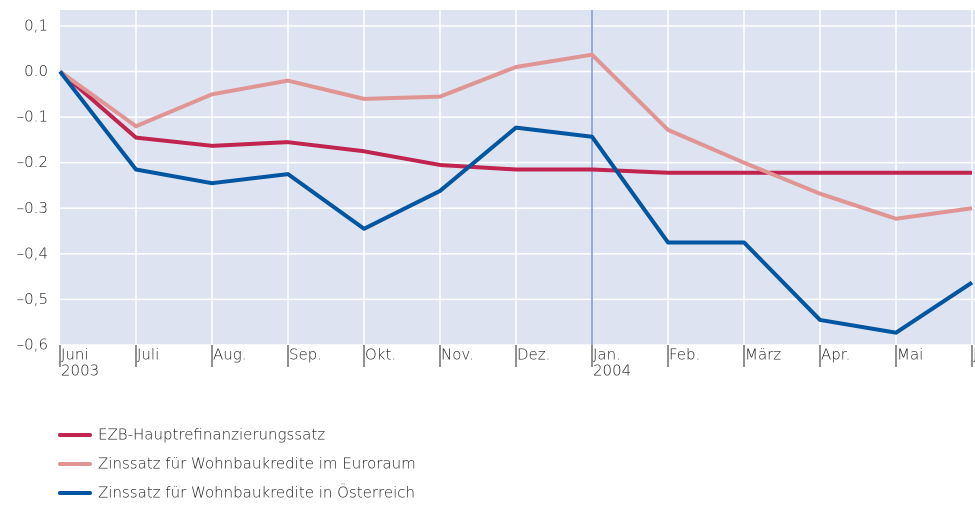  What do you see at coordinates (32, 253) in the screenshot?
I see `y-tick-label: –0,4` at bounding box center [32, 253].